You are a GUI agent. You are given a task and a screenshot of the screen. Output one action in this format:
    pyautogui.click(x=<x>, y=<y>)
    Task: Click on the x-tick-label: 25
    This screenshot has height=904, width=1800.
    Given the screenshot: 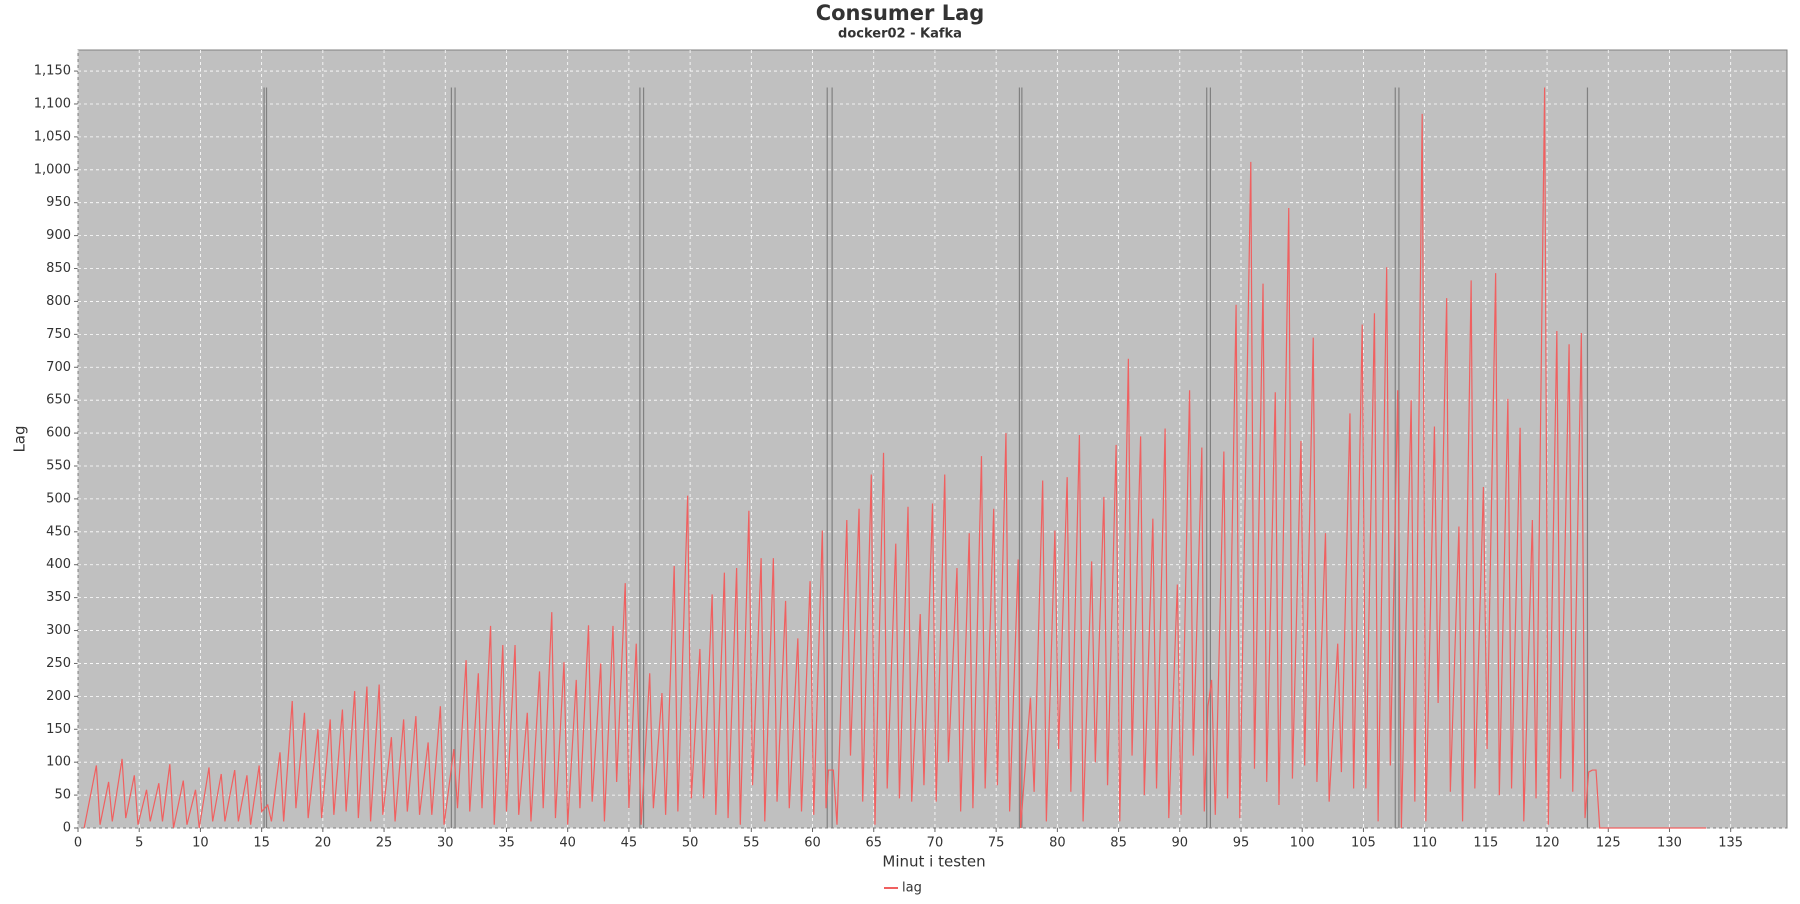 What is the action you would take?
    pyautogui.click(x=384, y=843)
    